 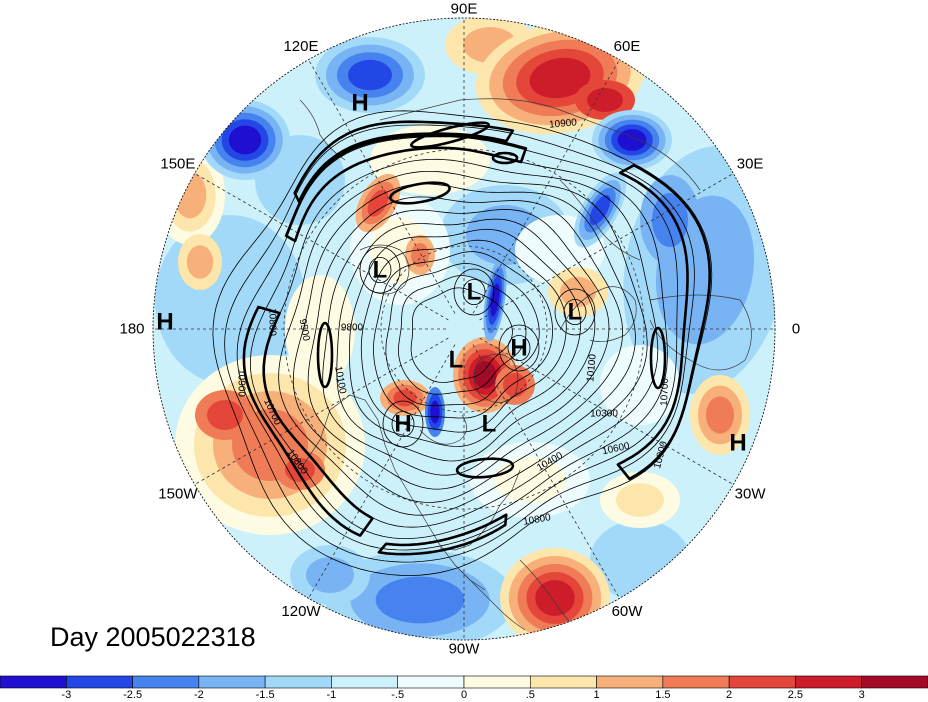 What do you see at coordinates (464, 9) in the screenshot?
I see `longitude-label: 90E` at bounding box center [464, 9].